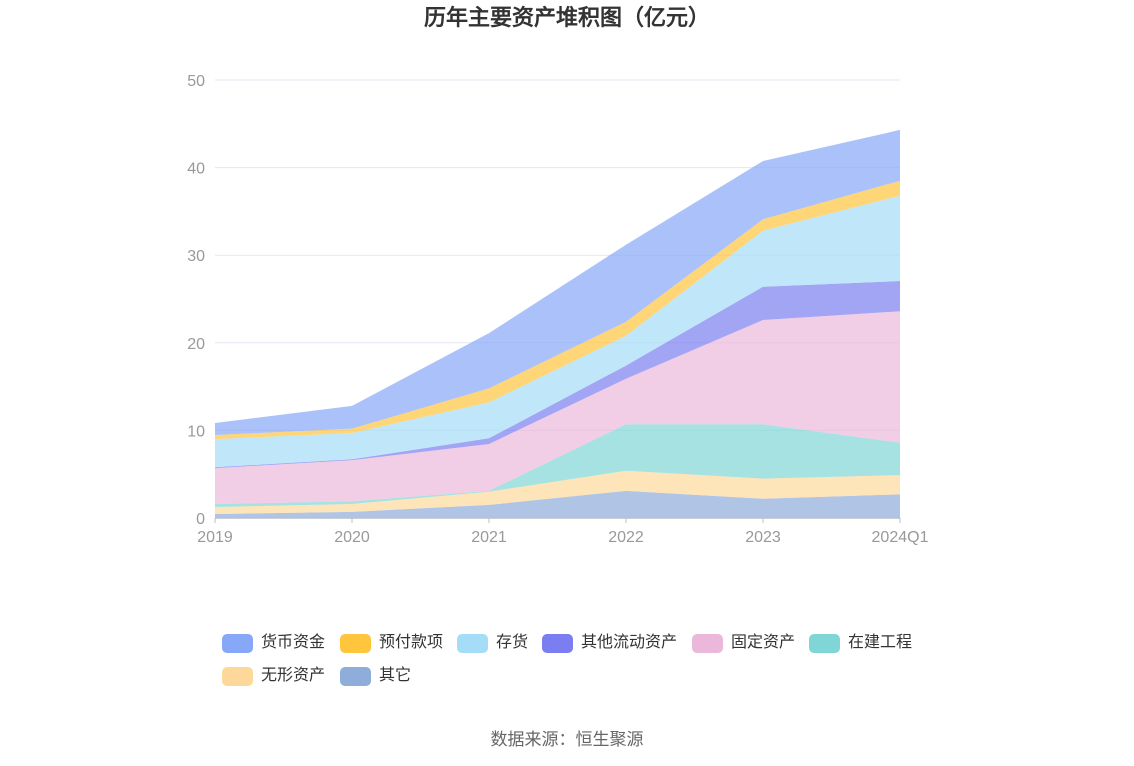 Image resolution: width=1134 pixels, height=766 pixels. I want to click on legend-item-intangible-assets: 无形资产, so click(273, 676).